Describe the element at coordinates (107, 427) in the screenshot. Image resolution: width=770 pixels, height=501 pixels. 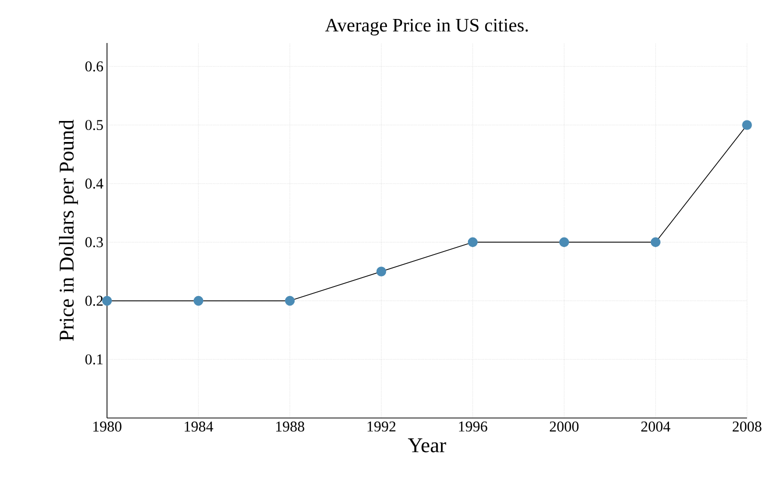
I see `x-tick-label: 1980` at that location.